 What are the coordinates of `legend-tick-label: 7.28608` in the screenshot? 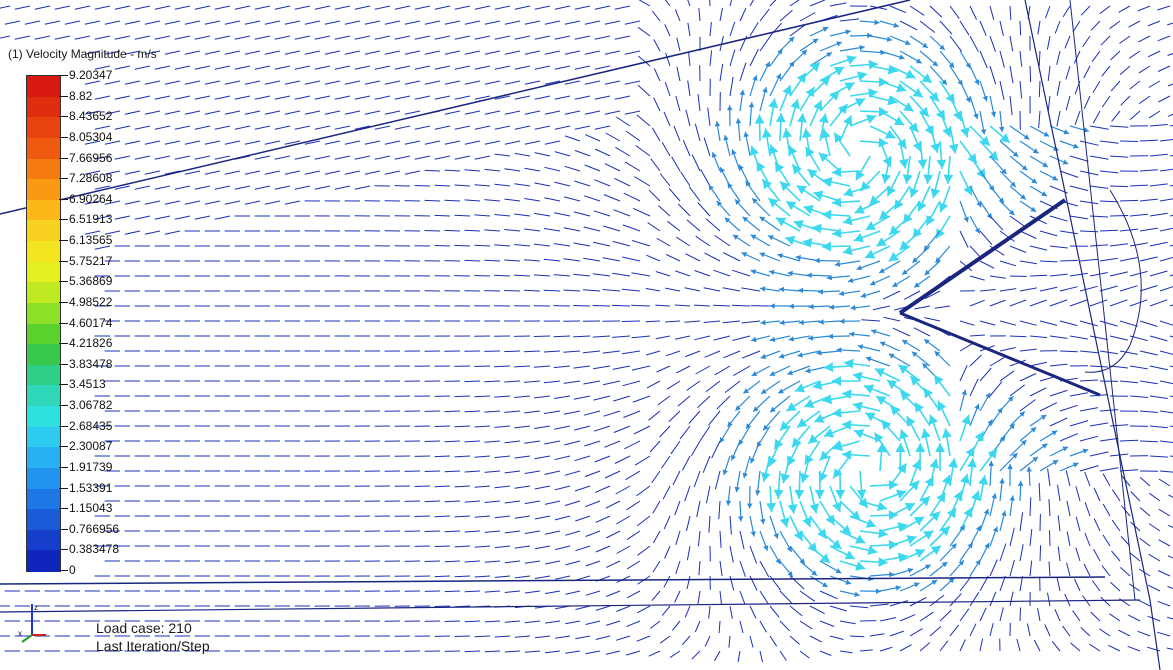 It's located at (91, 178).